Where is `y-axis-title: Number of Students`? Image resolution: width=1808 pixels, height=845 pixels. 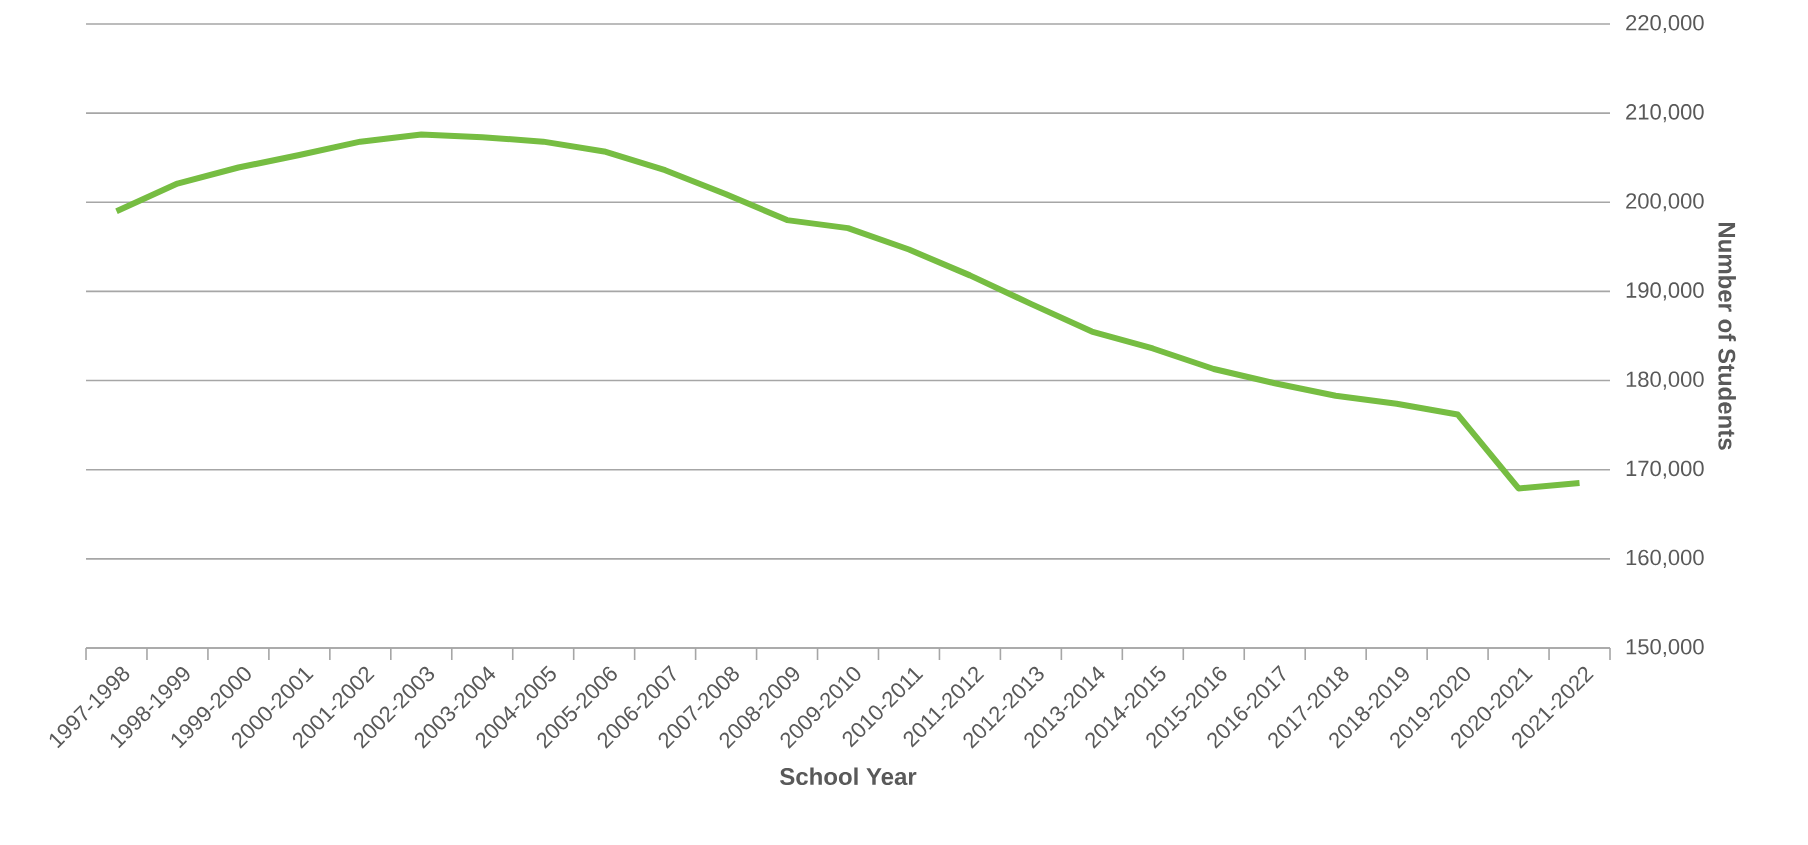
y-axis-title: Number of Students is located at coordinates (1727, 336).